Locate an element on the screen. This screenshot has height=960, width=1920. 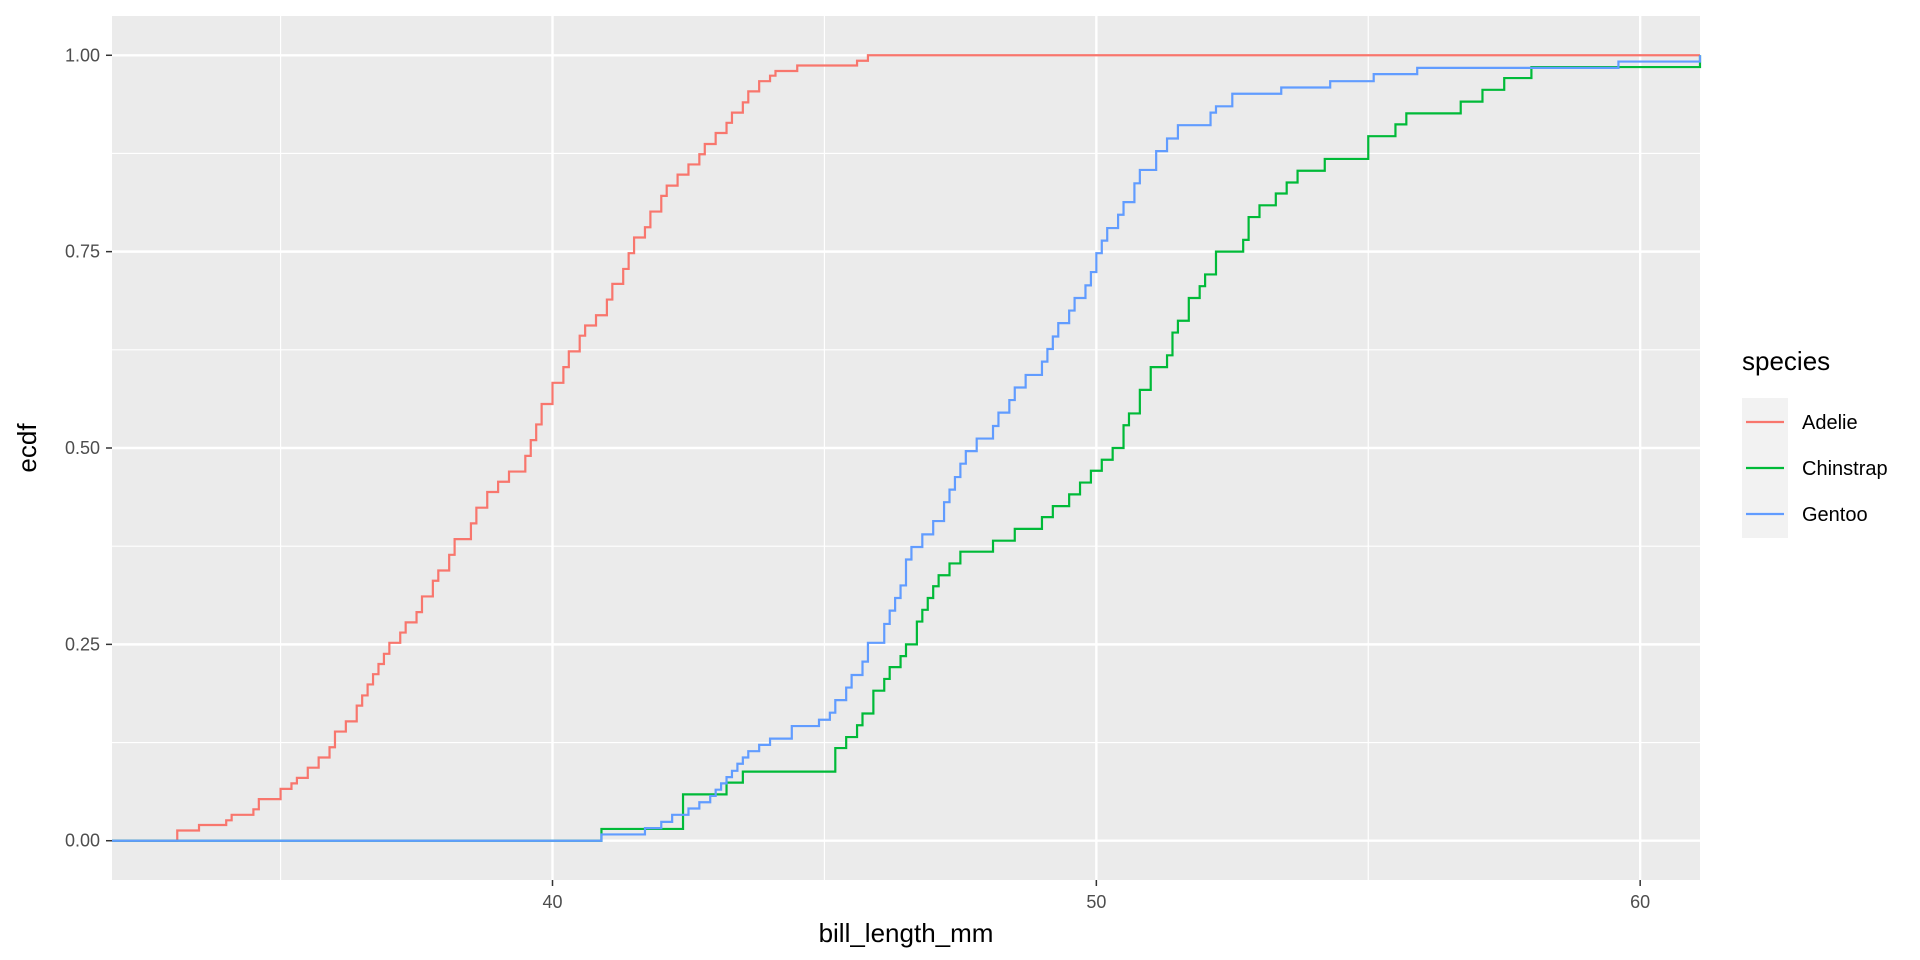
y-tick-label: 0.75 is located at coordinates (82, 252).